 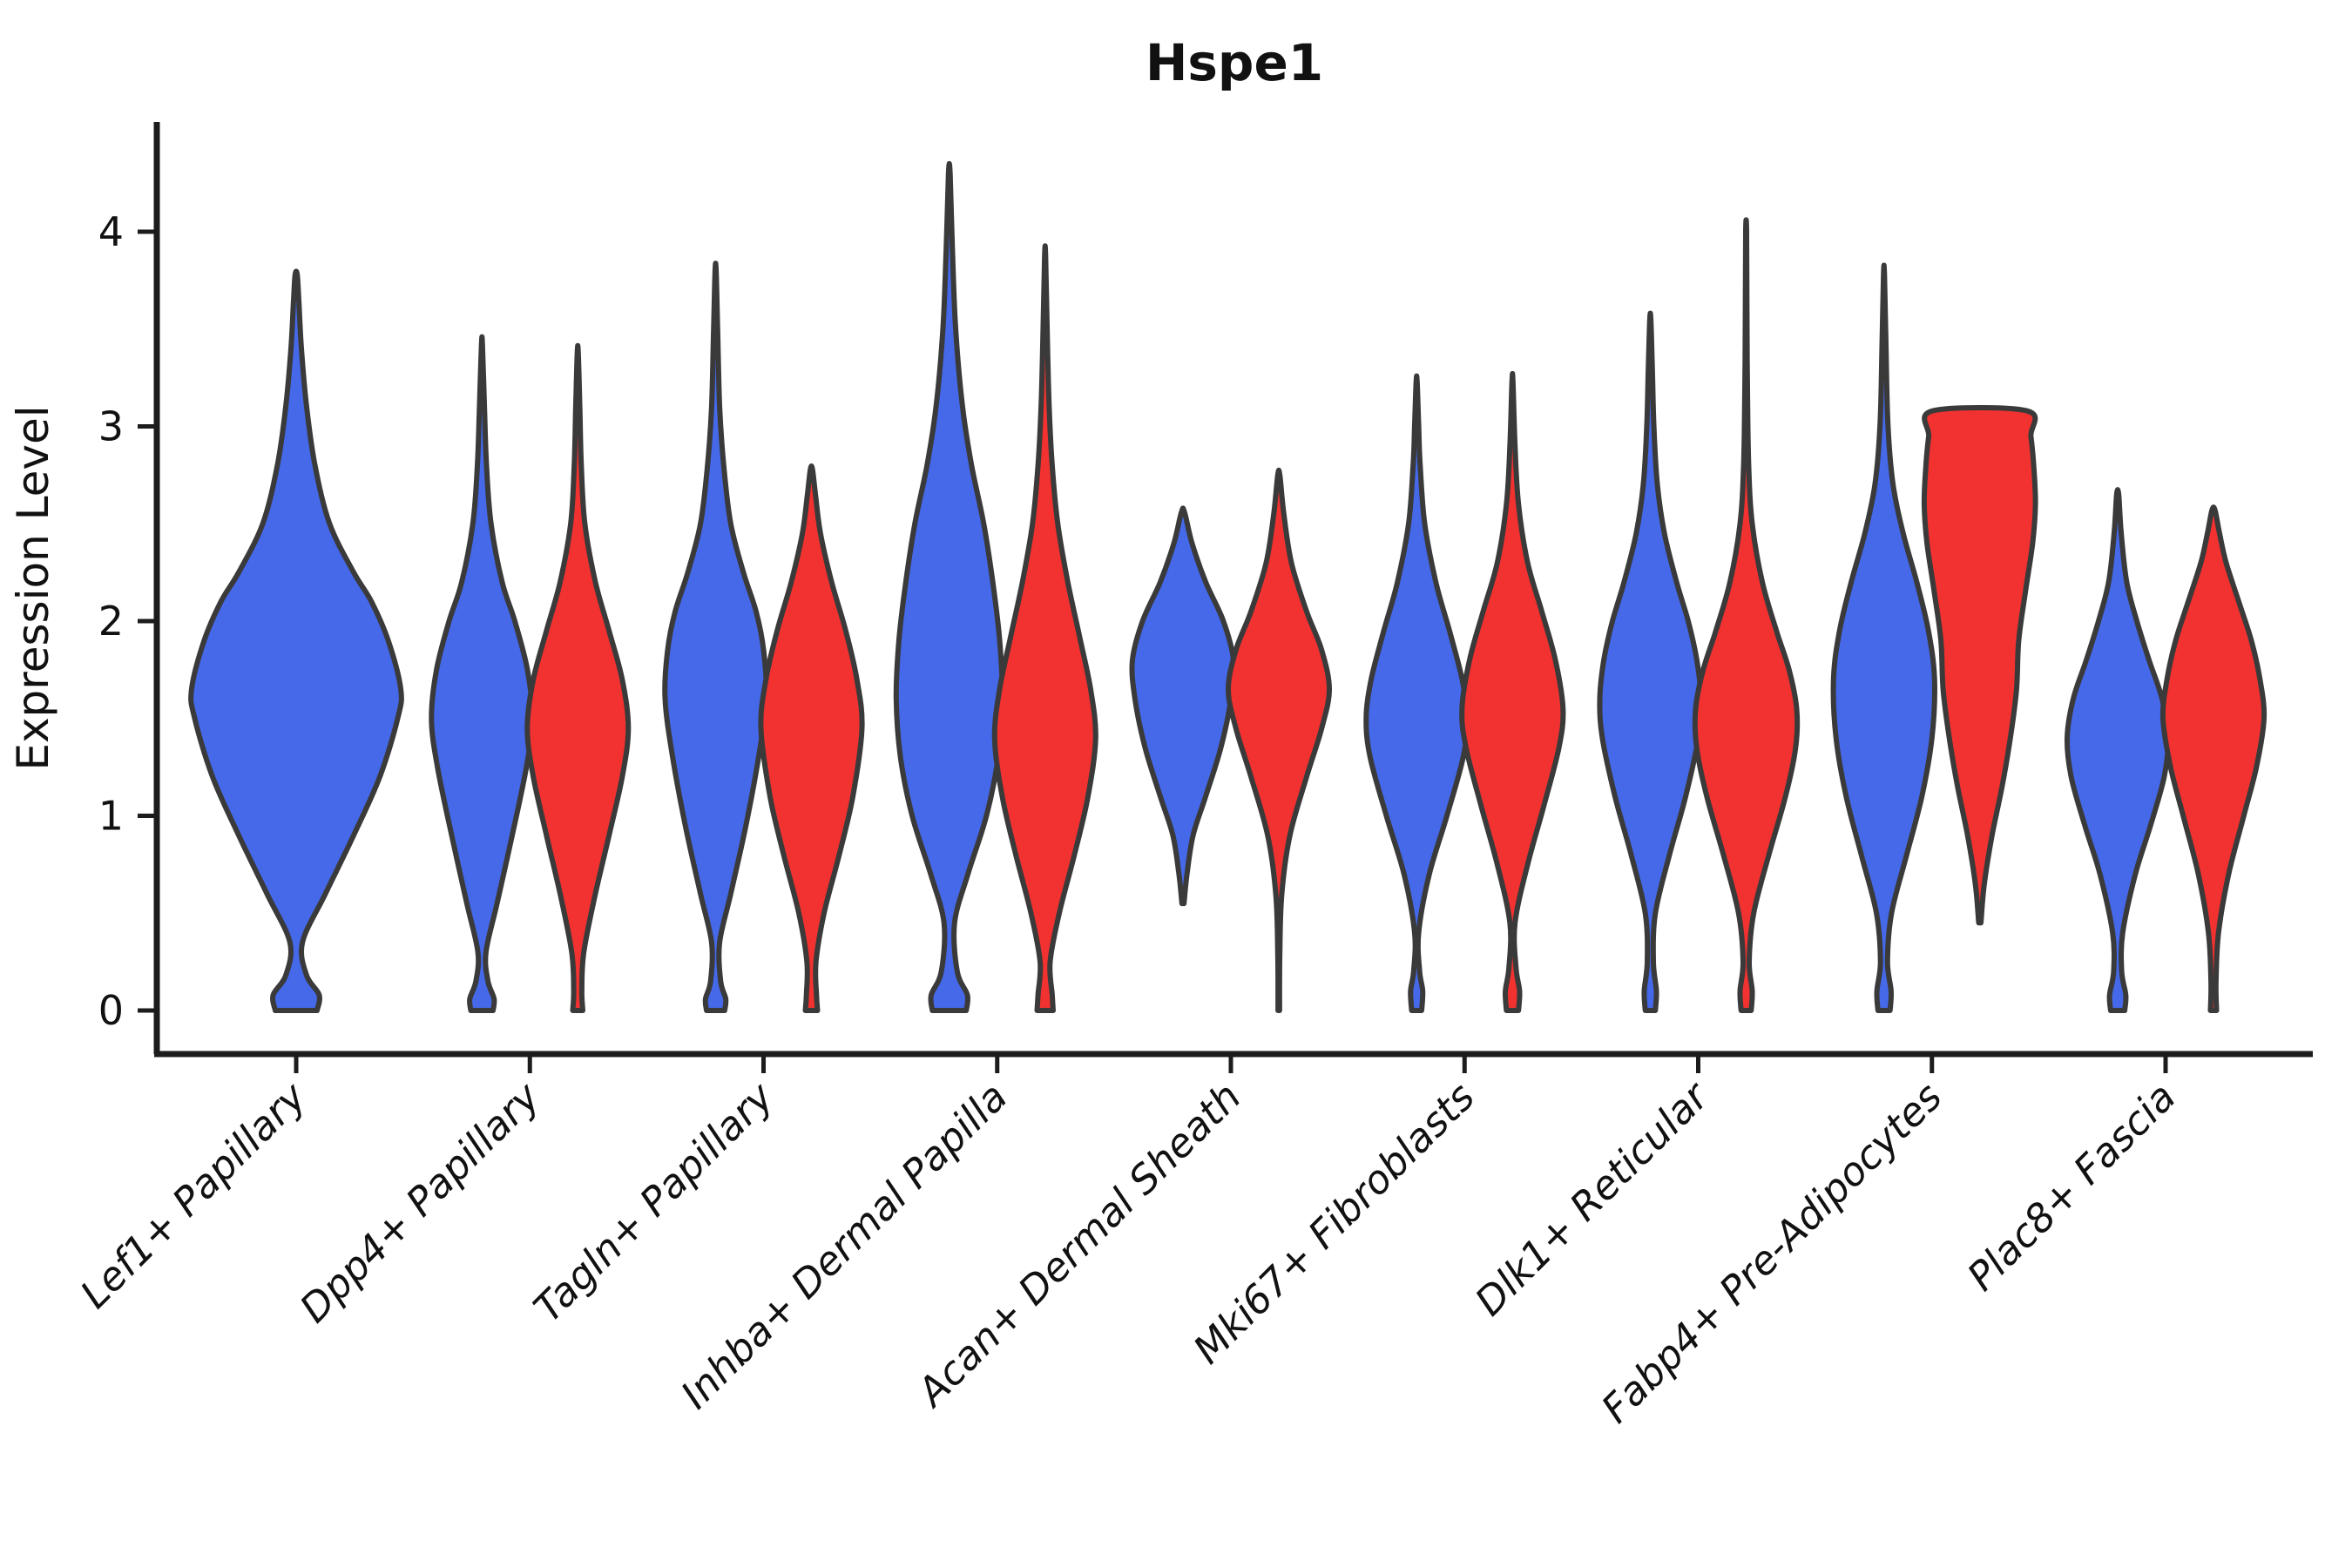 What do you see at coordinates (127, 621) in the screenshot?
I see `y-axis-ticks: 0 1 2 3 4` at bounding box center [127, 621].